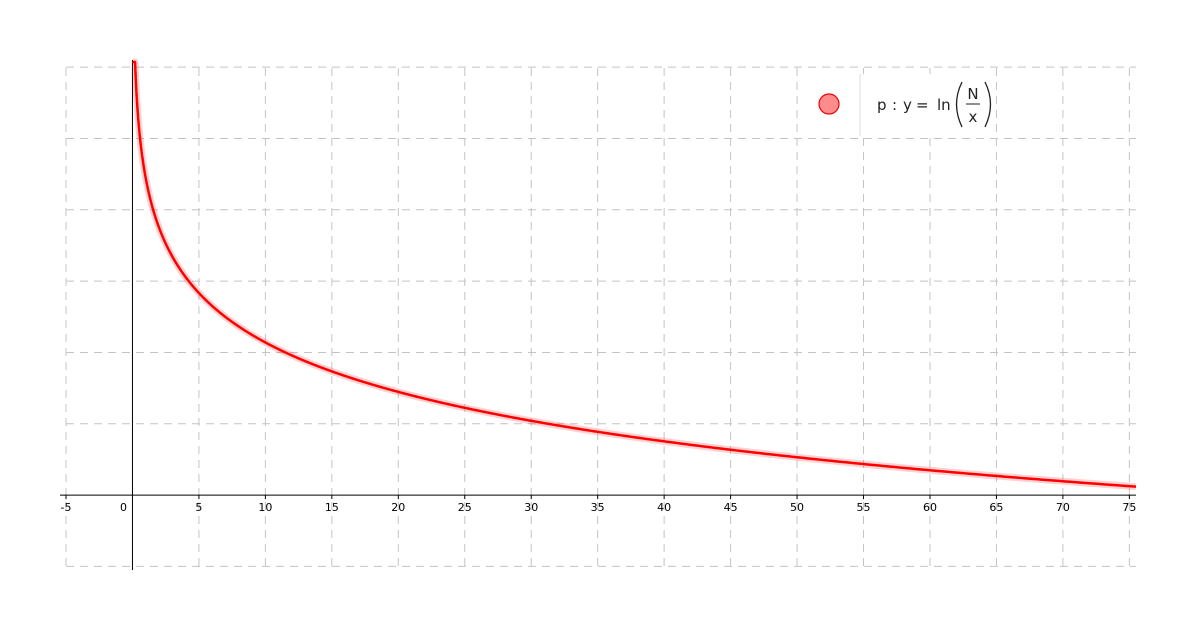  Describe the element at coordinates (996, 507) in the screenshot. I see `x-tick-label: 65` at that location.